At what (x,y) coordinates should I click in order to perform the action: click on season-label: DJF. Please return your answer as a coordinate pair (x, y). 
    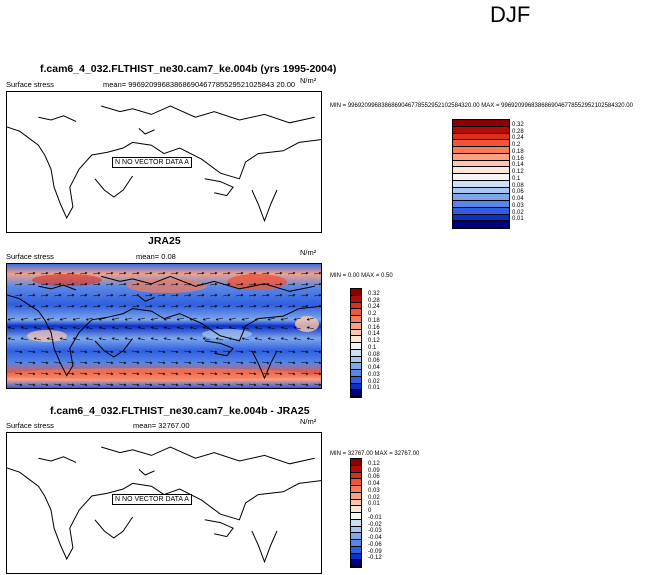
    Looking at the image, I should click on (510, 14).